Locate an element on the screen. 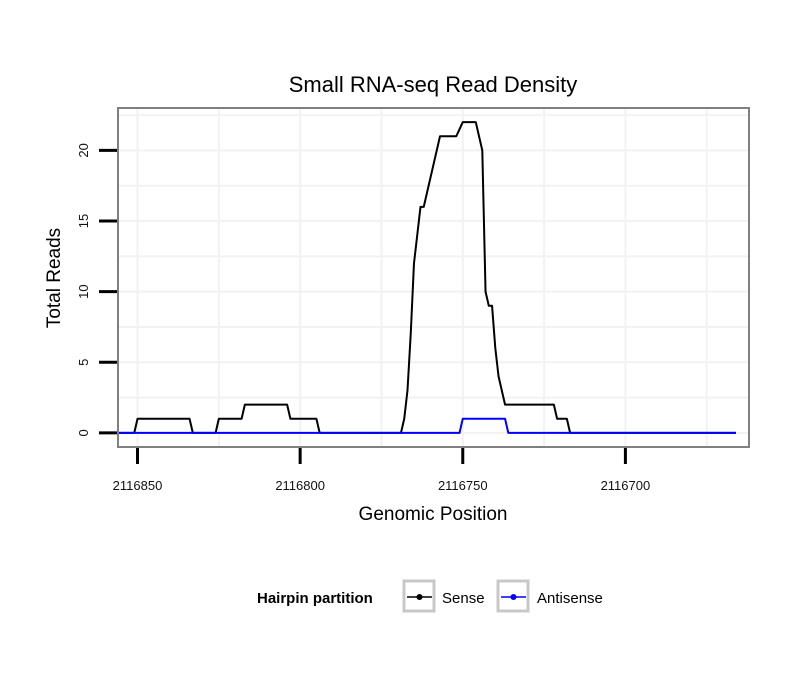 Image resolution: width=810 pixels, height=690 pixels. legend-point-sense is located at coordinates (419, 597).